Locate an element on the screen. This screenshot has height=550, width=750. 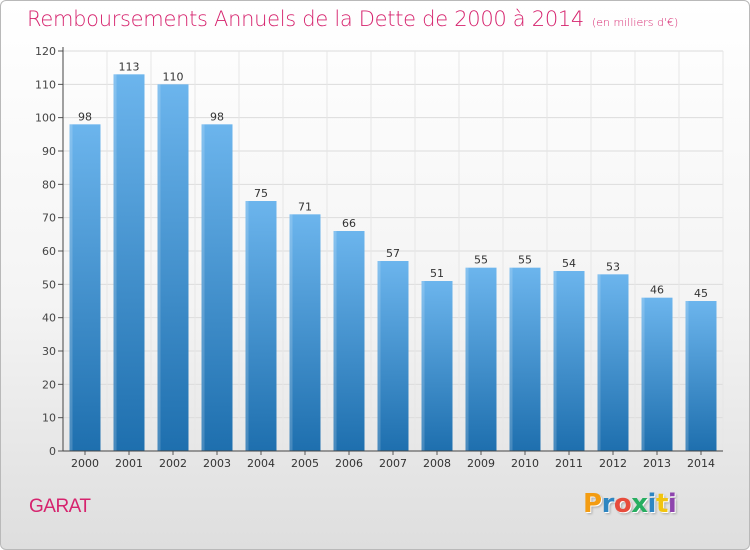
commune-name: GARAT is located at coordinates (60, 506).